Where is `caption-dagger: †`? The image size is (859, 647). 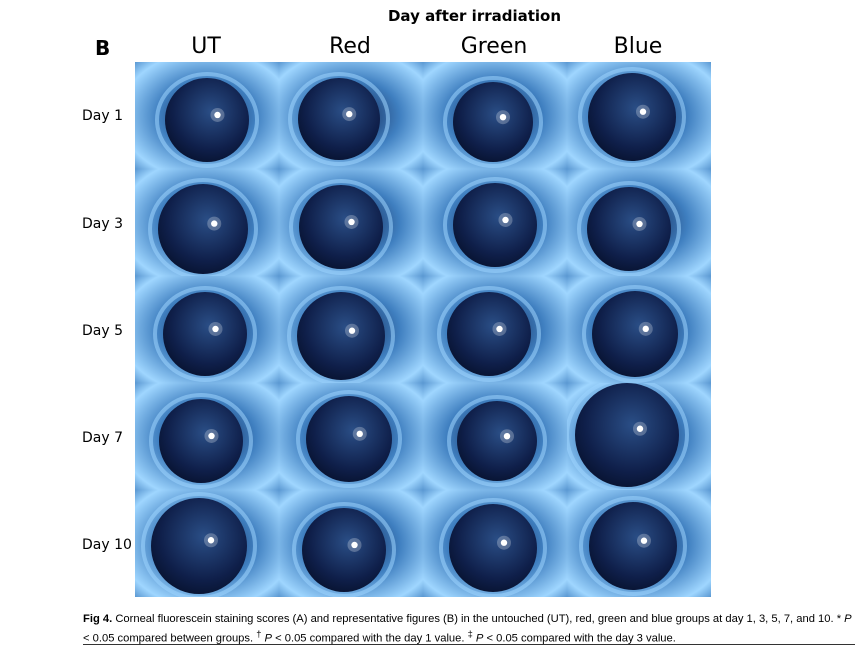
caption-dagger: † is located at coordinates (259, 634).